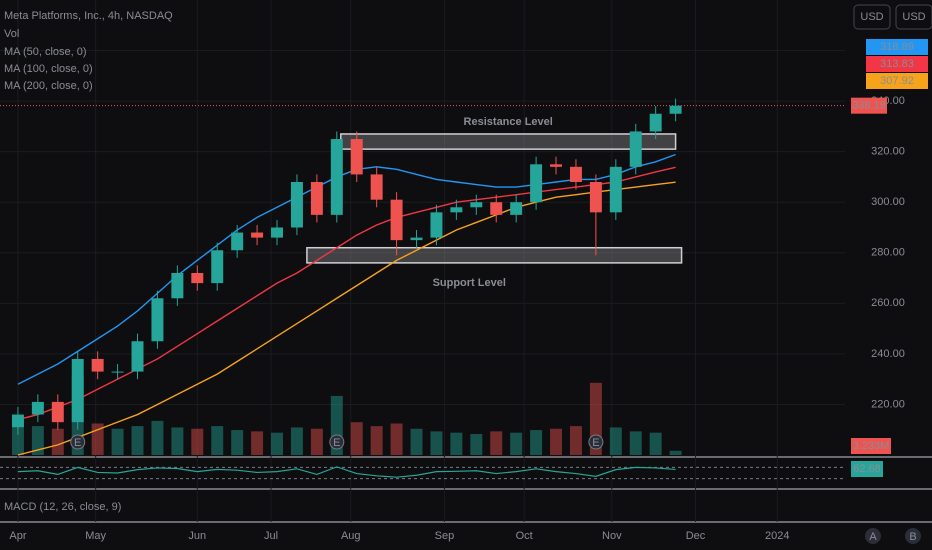  Describe the element at coordinates (62, 507) in the screenshot. I see `macd-legend: MACD (12, 26, close, 9)` at that location.